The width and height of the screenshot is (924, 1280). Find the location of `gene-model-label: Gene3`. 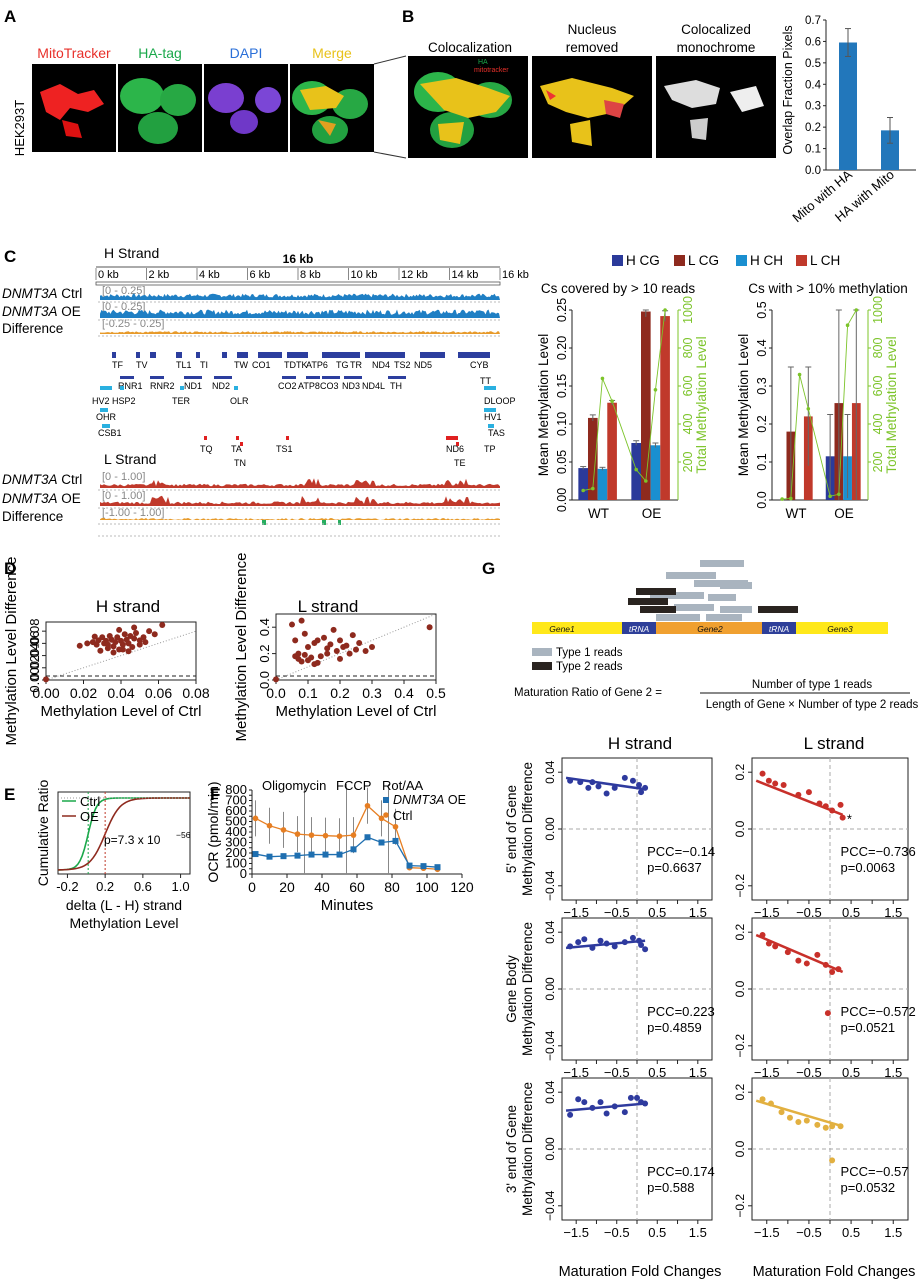

gene-model-label: Gene3 is located at coordinates (840, 629).